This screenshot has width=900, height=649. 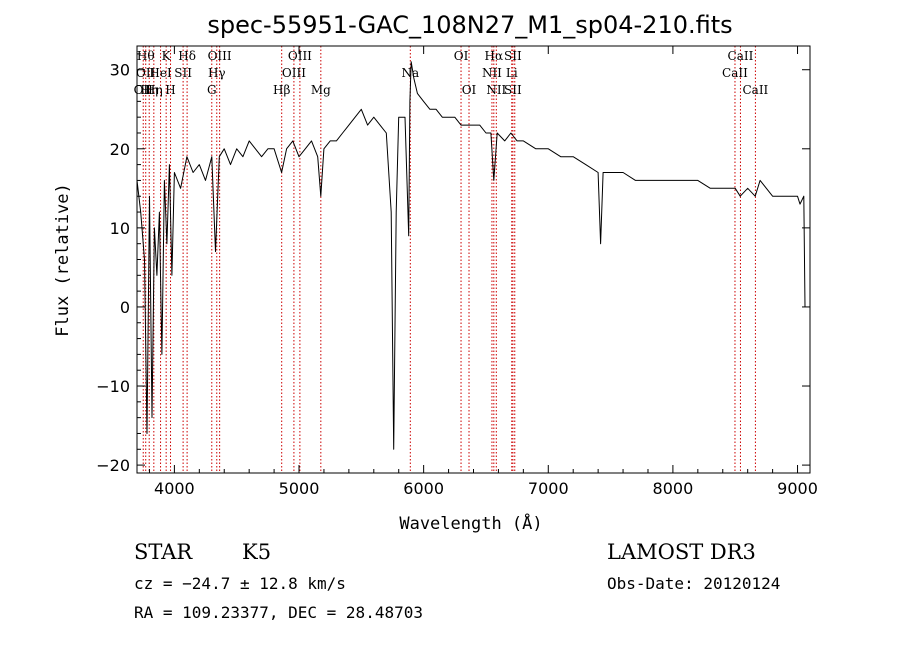 I want to click on x-tick-label-2: 6000, so click(x=423, y=488).